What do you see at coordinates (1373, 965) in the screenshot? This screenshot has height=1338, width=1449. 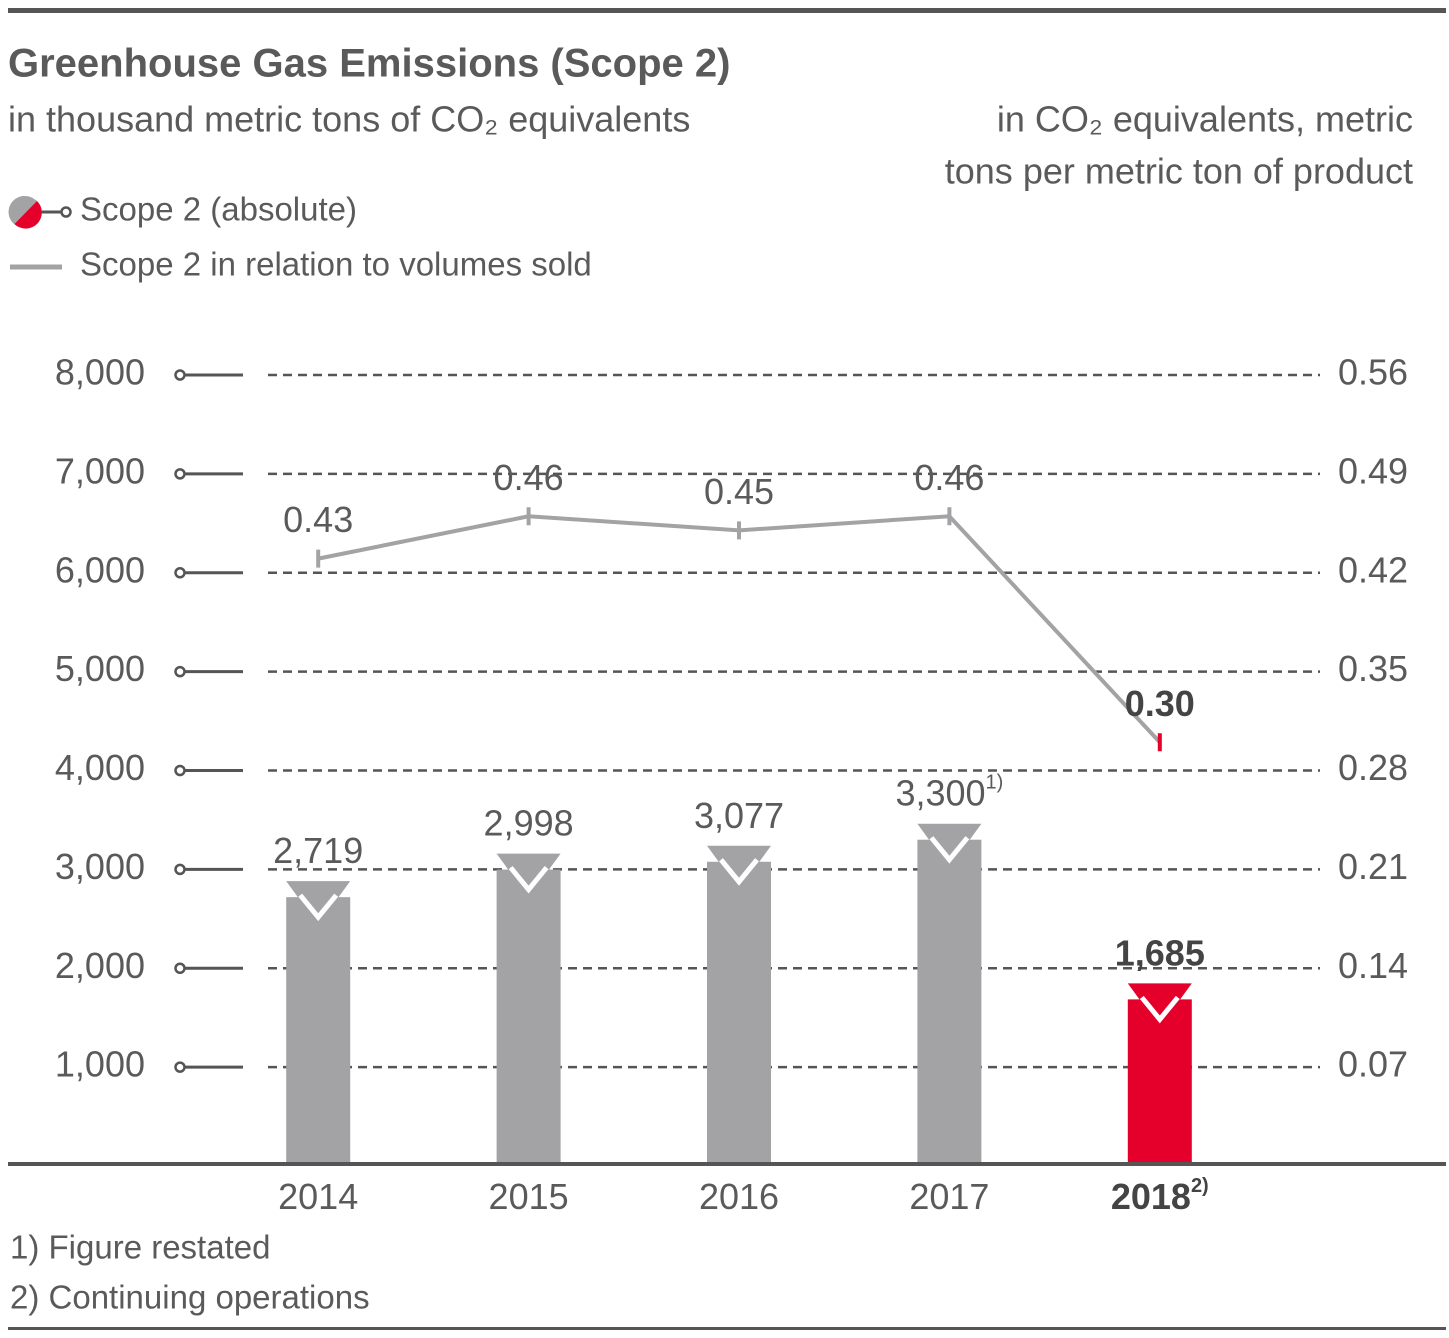 I see `y2-tick-label: 0.14` at bounding box center [1373, 965].